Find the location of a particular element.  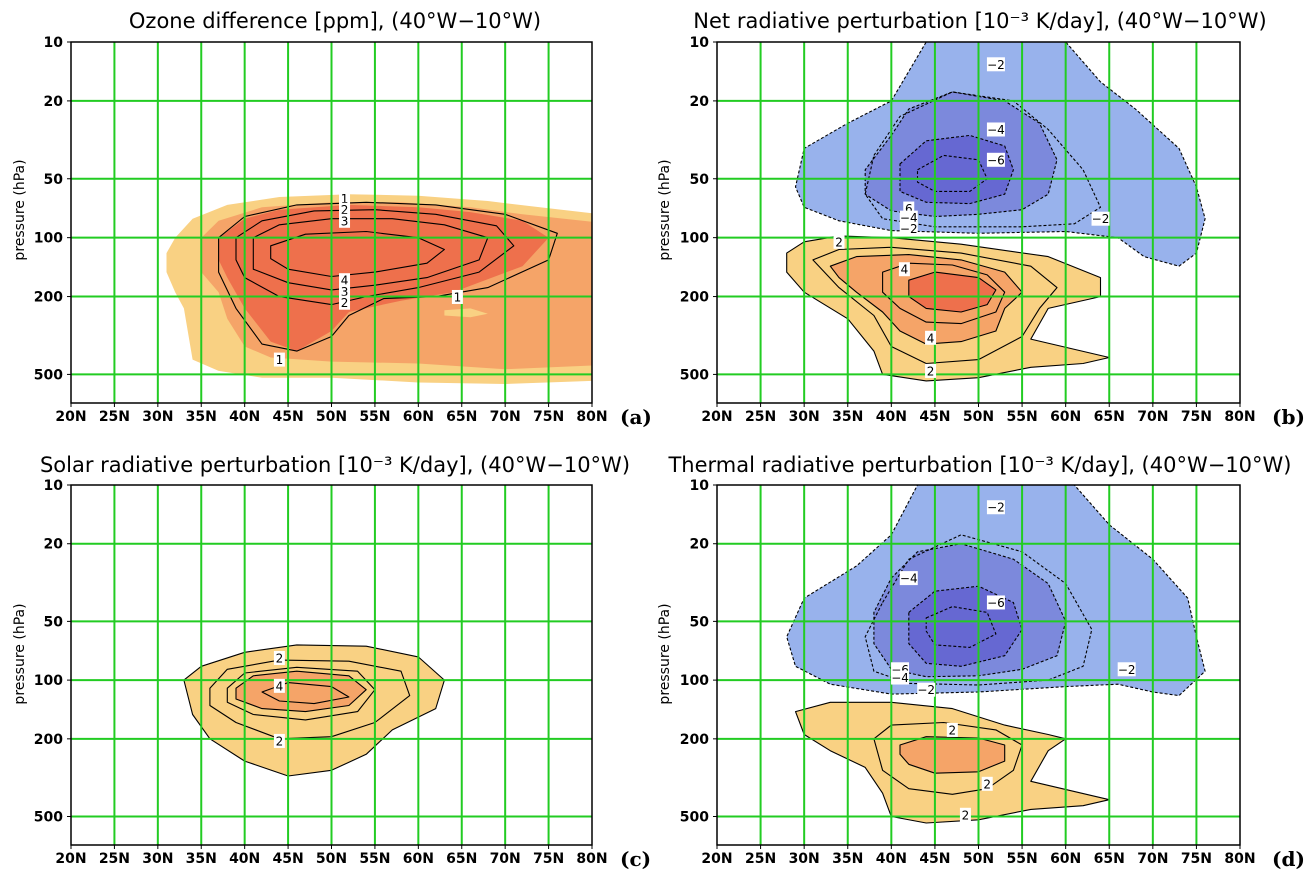

y-tick-label: 100 is located at coordinates (694, 239).